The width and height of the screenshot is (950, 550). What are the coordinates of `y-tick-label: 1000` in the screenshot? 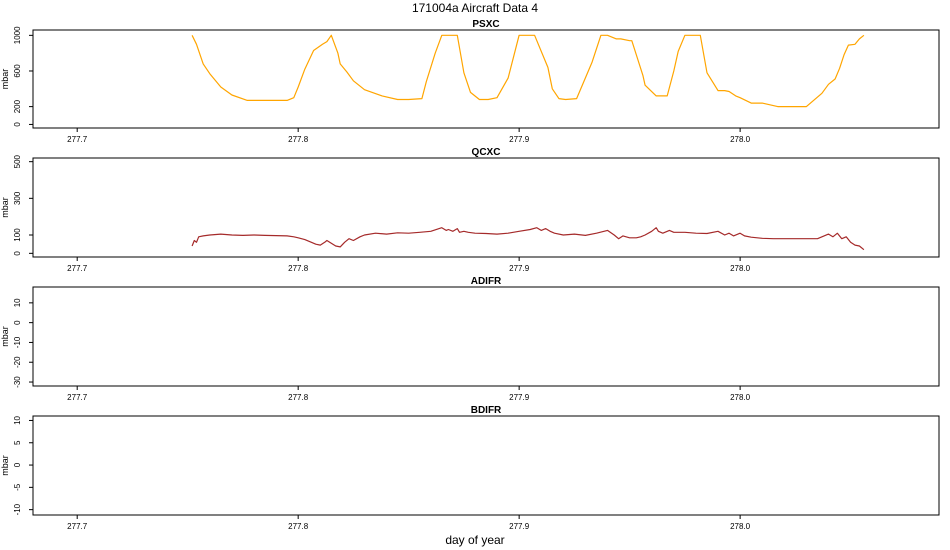 It's located at (17, 35).